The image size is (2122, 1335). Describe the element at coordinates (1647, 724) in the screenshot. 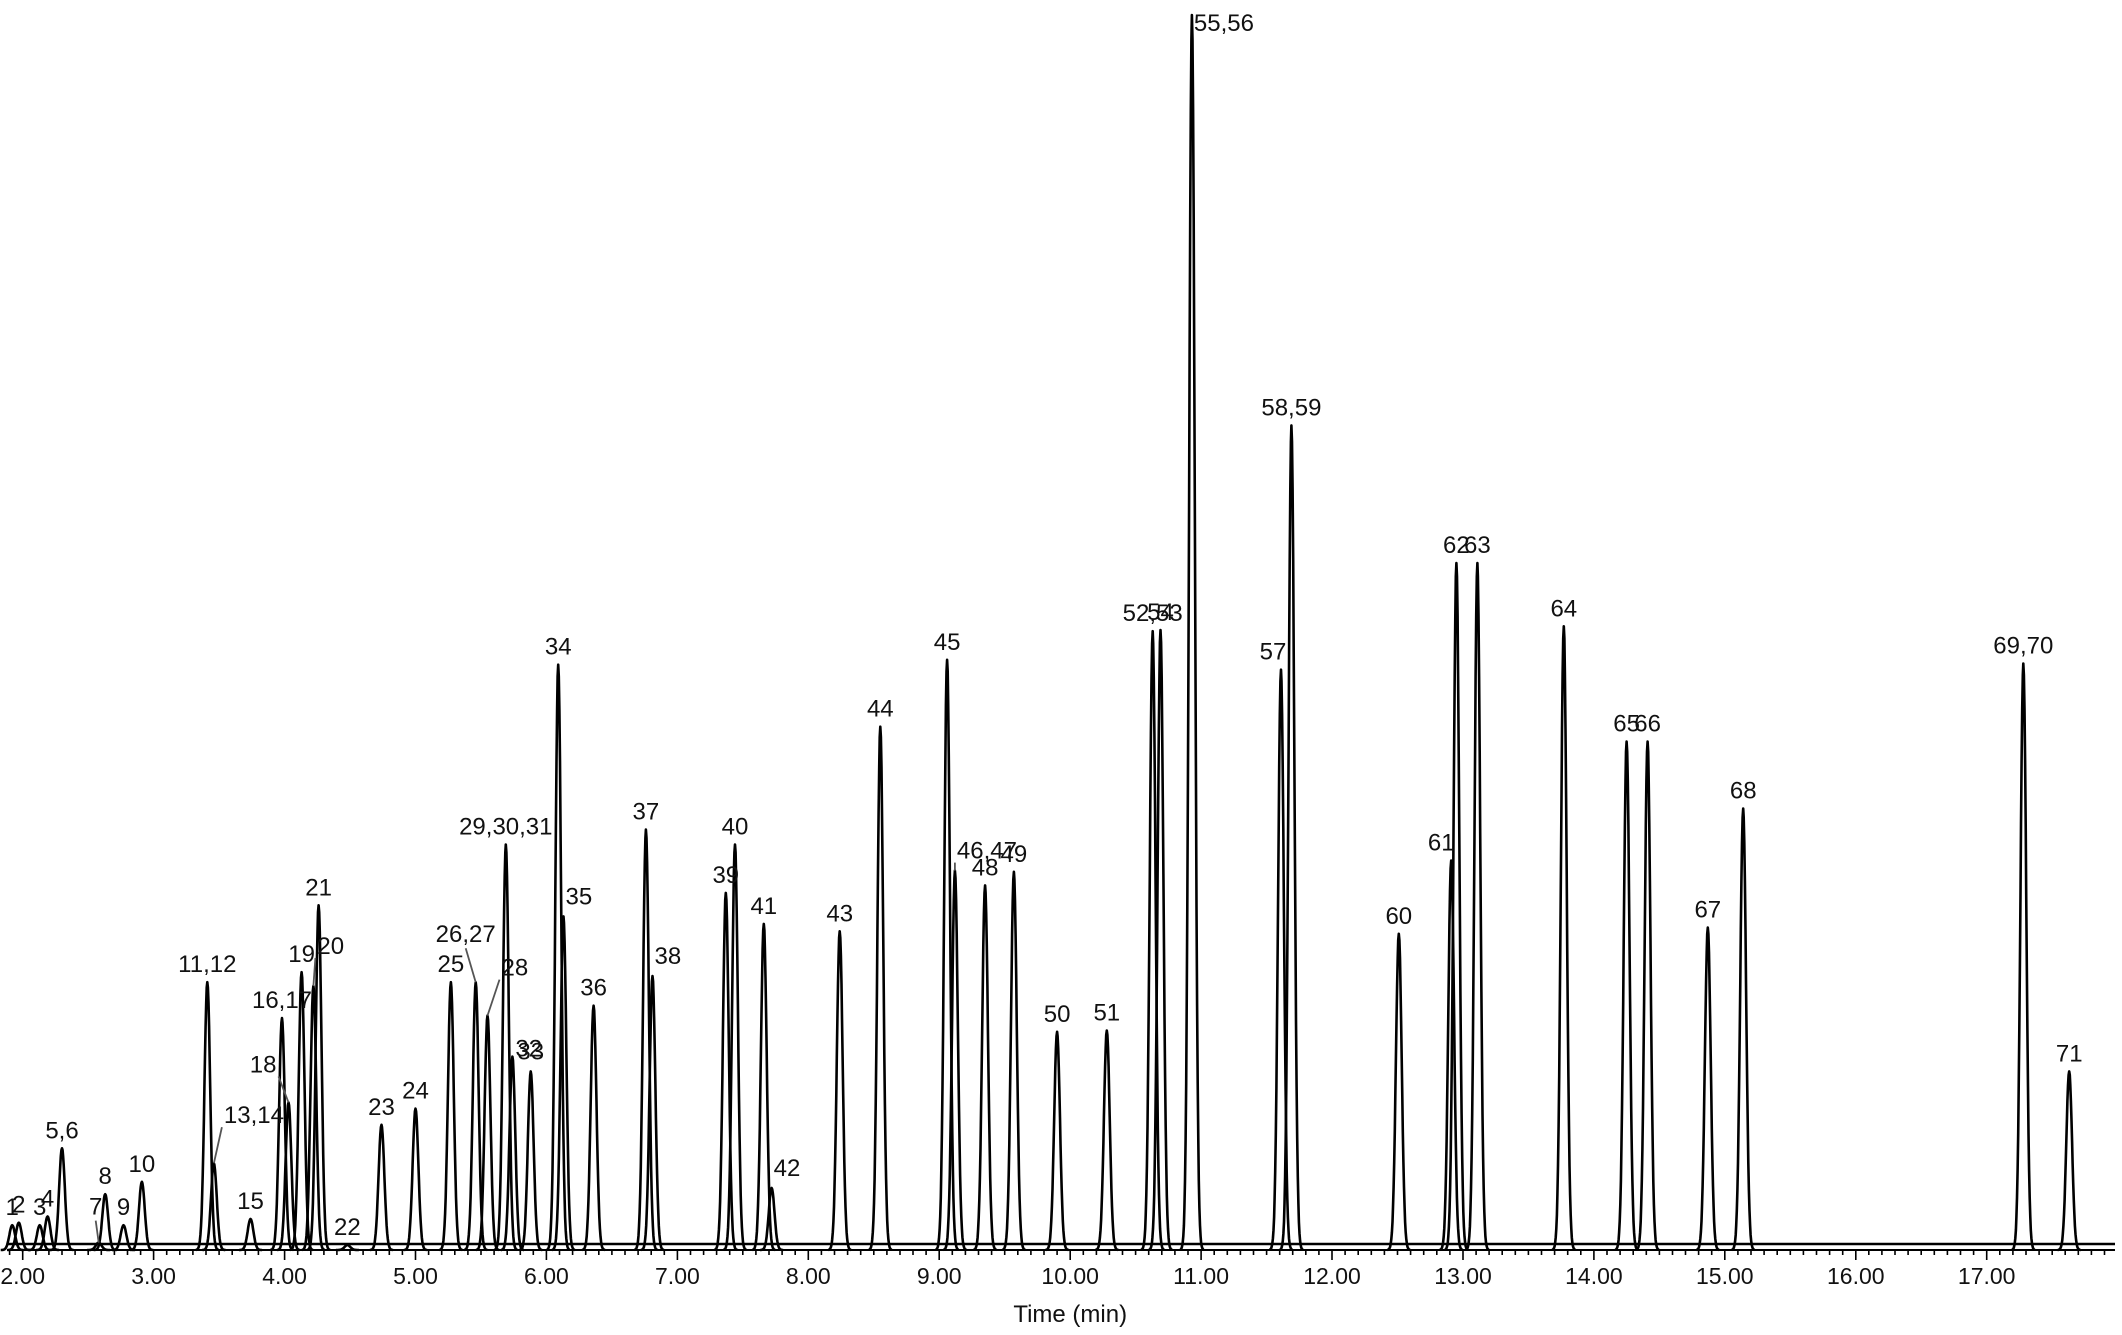

I see `peak-label-66: 66` at that location.